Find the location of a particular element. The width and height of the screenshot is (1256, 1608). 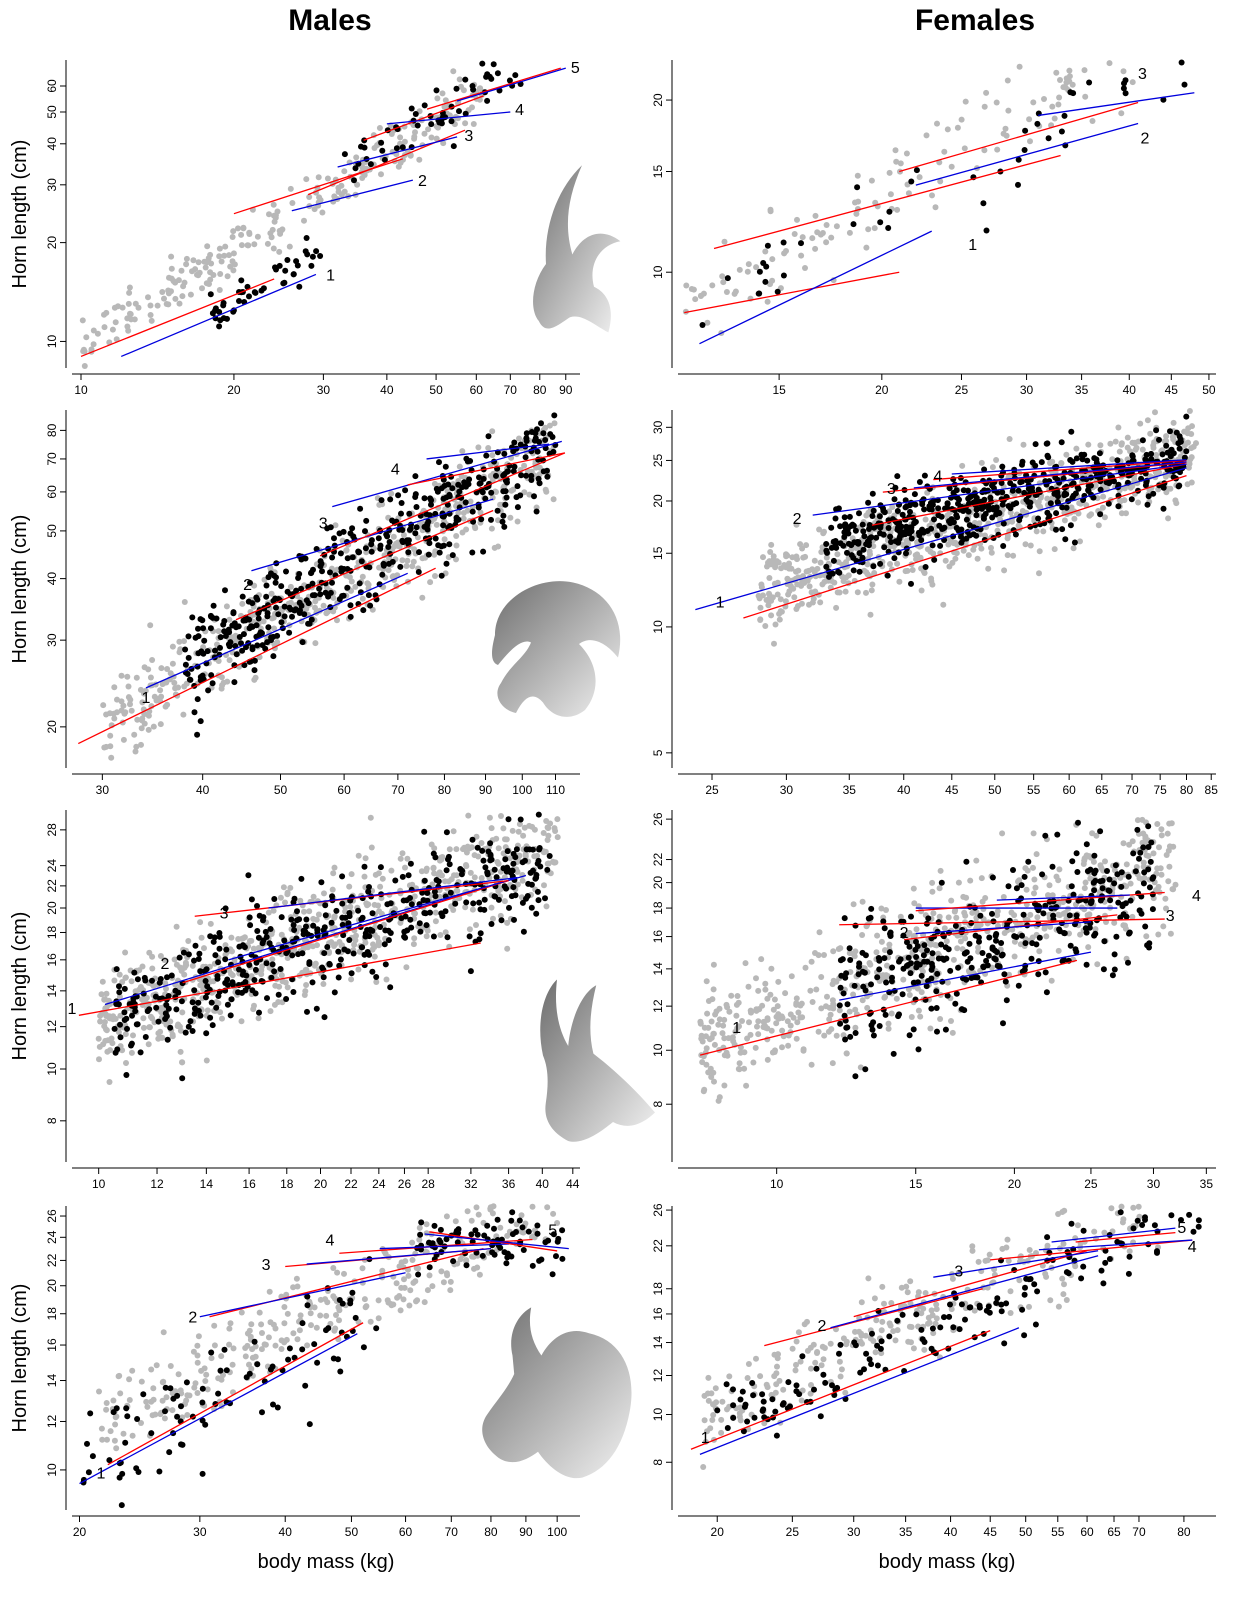

y-tick-label: 10 is located at coordinates (658, 627).